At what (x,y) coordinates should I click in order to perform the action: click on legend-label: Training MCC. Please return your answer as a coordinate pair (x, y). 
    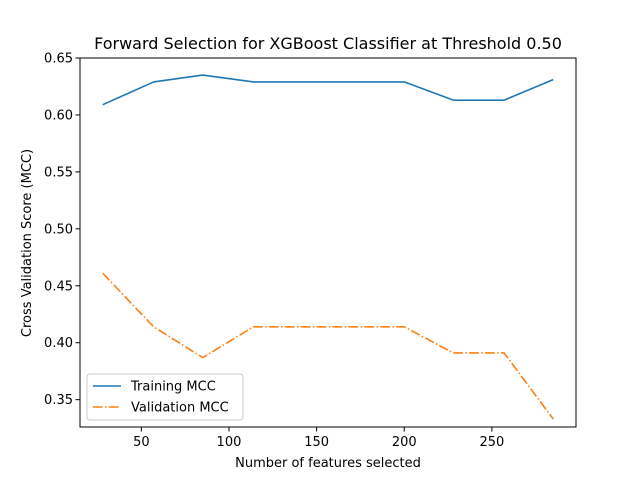
    Looking at the image, I should click on (173, 387).